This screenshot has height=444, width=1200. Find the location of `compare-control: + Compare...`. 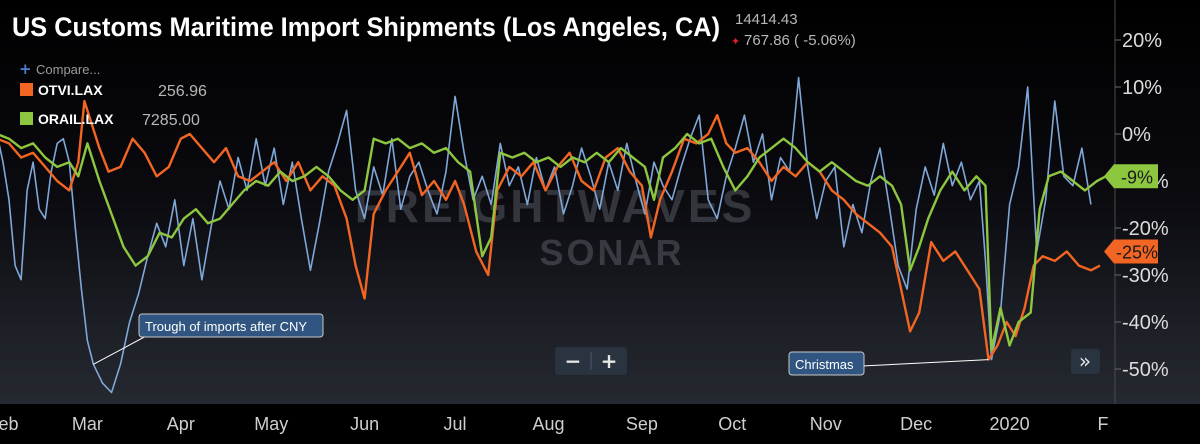

compare-control: + Compare... is located at coordinates (59, 69).